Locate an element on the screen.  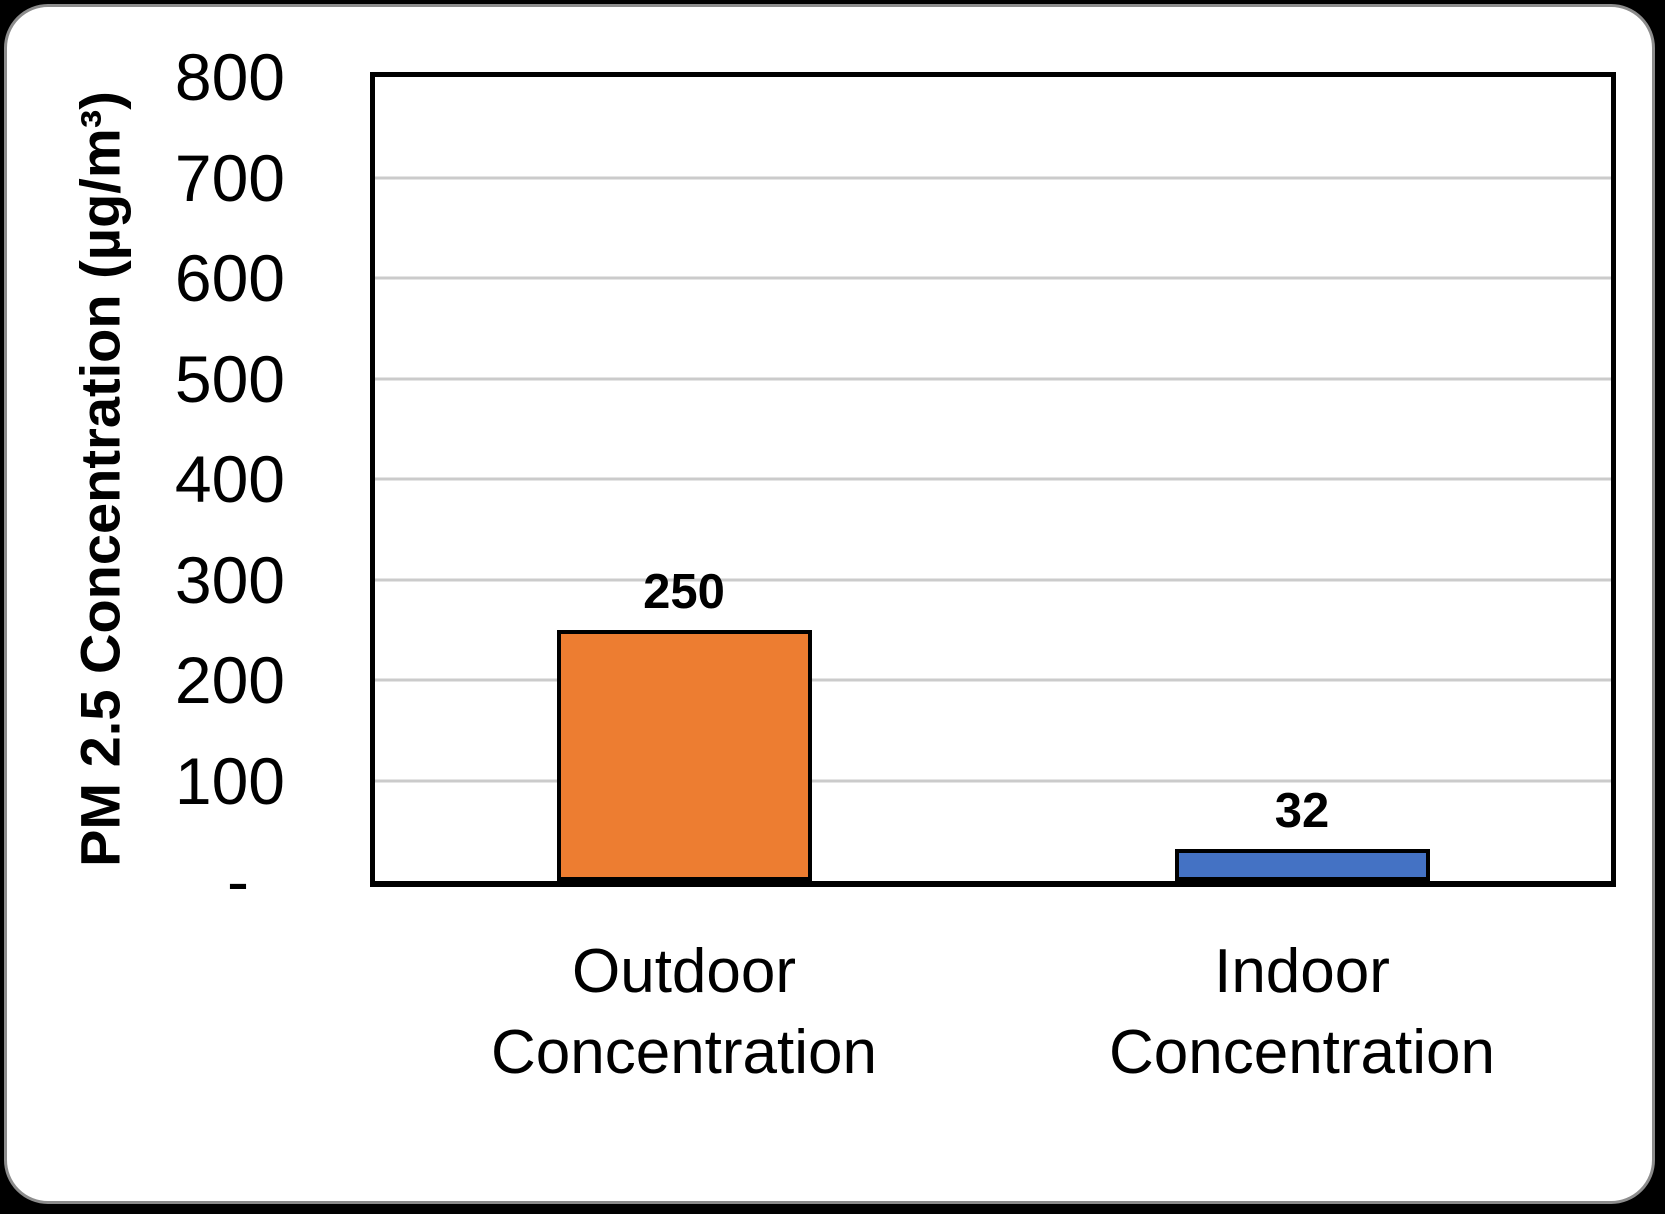
data-label-indoor: 32 is located at coordinates (1302, 810).